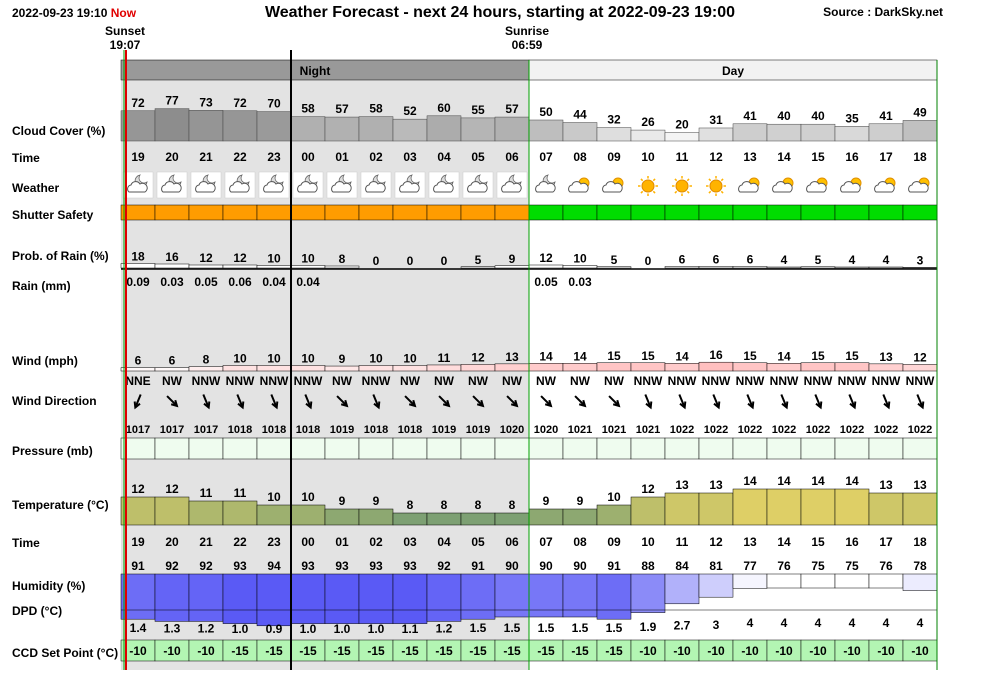 The width and height of the screenshot is (1000, 680). What do you see at coordinates (852, 356) in the screenshot?
I see `wind-value: 15` at bounding box center [852, 356].